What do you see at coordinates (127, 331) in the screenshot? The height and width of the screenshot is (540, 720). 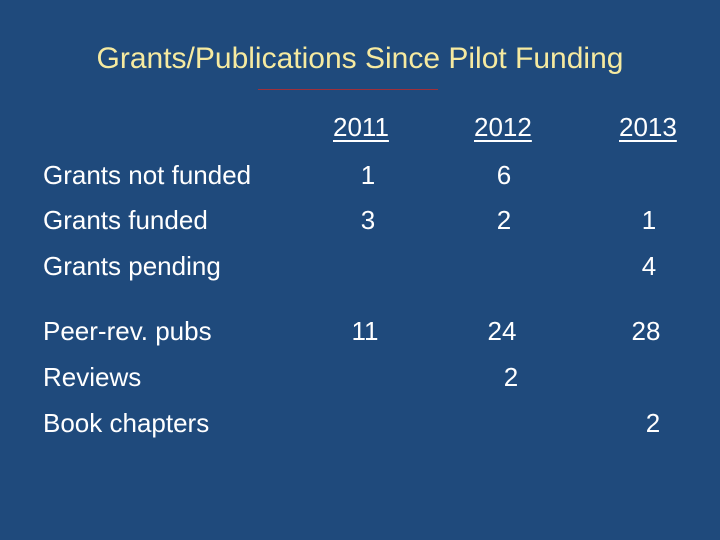 I see `row-label-peer-rev-pubs: Peer-rev. pubs` at bounding box center [127, 331].